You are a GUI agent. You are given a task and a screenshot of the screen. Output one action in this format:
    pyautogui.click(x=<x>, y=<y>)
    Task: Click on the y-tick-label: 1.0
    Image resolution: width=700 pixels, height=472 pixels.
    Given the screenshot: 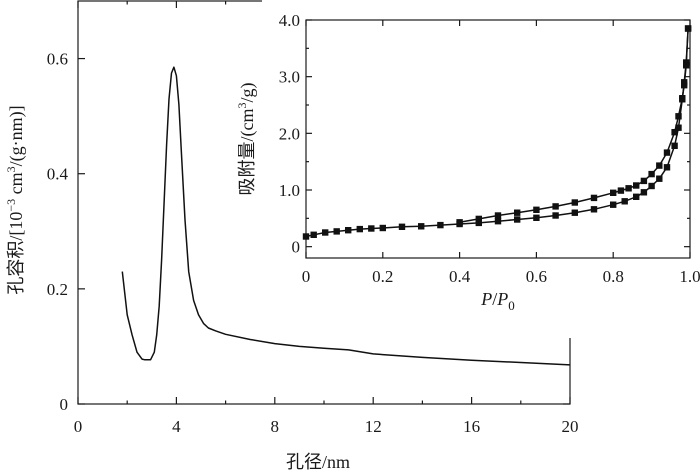 What is the action you would take?
    pyautogui.click(x=289, y=190)
    